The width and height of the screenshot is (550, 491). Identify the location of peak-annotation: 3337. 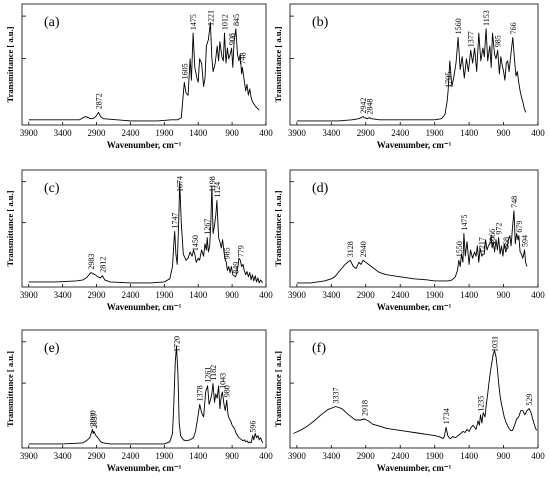
(336, 395).